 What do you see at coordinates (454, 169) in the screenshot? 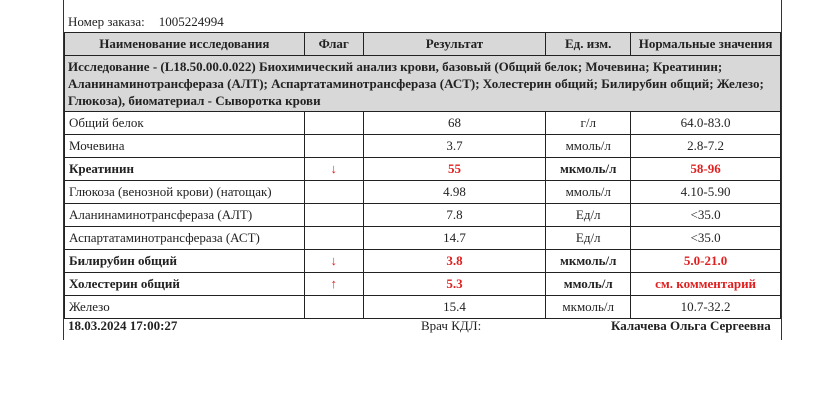
I see `row-result: 55` at bounding box center [454, 169].